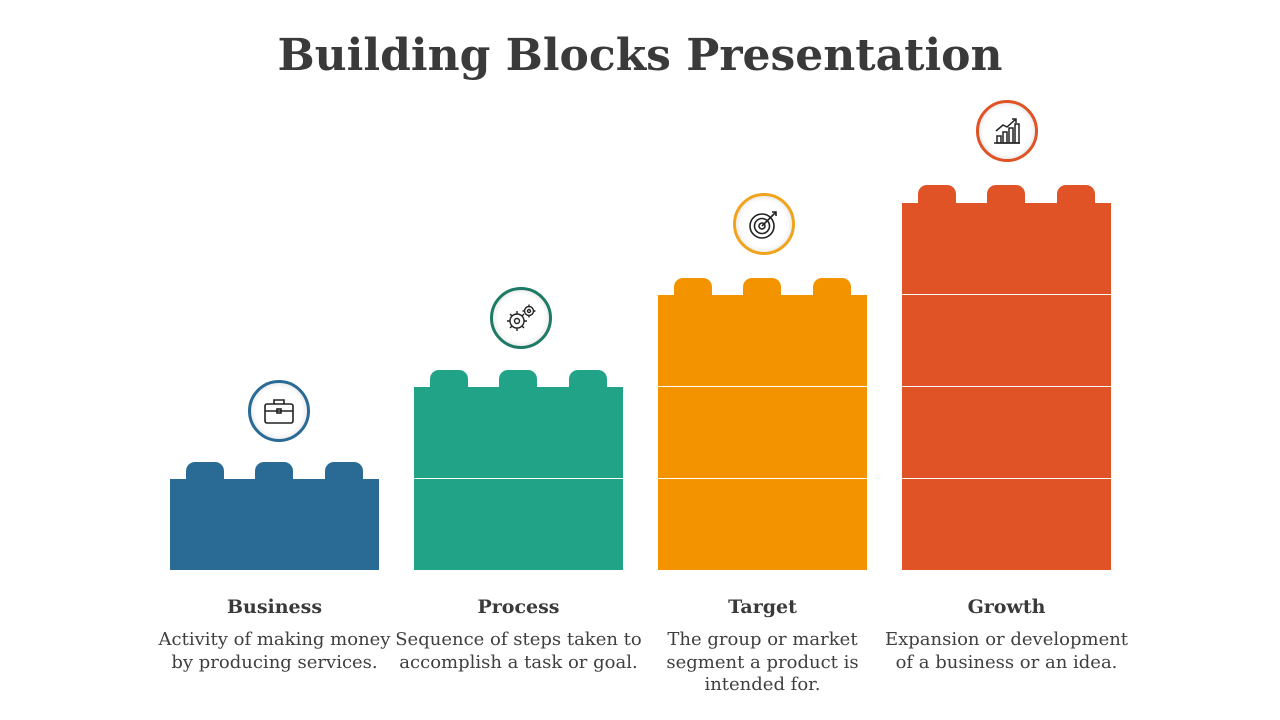 The image size is (1280, 720). I want to click on item-label: Target, so click(762, 607).